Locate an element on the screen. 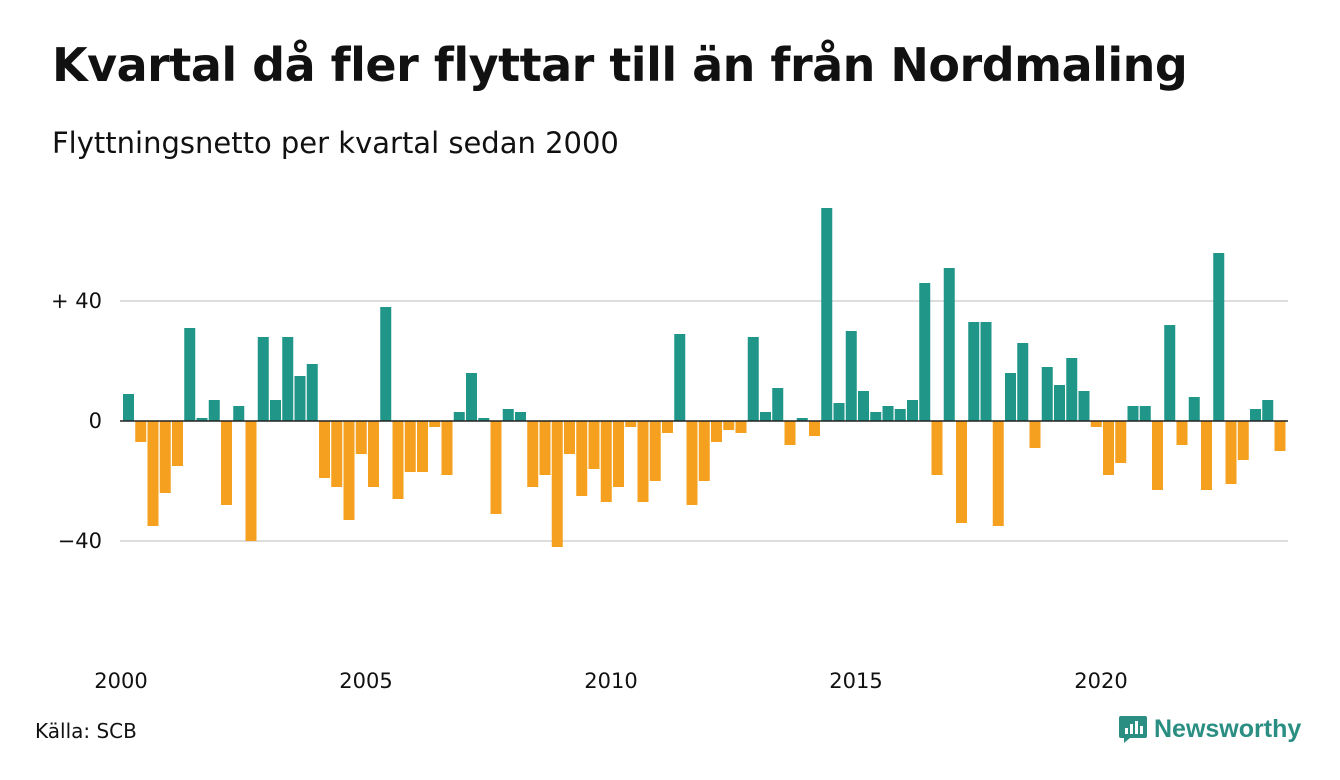 Image resolution: width=1340 pixels, height=780 pixels. bar-2017Q2 is located at coordinates (974, 371).